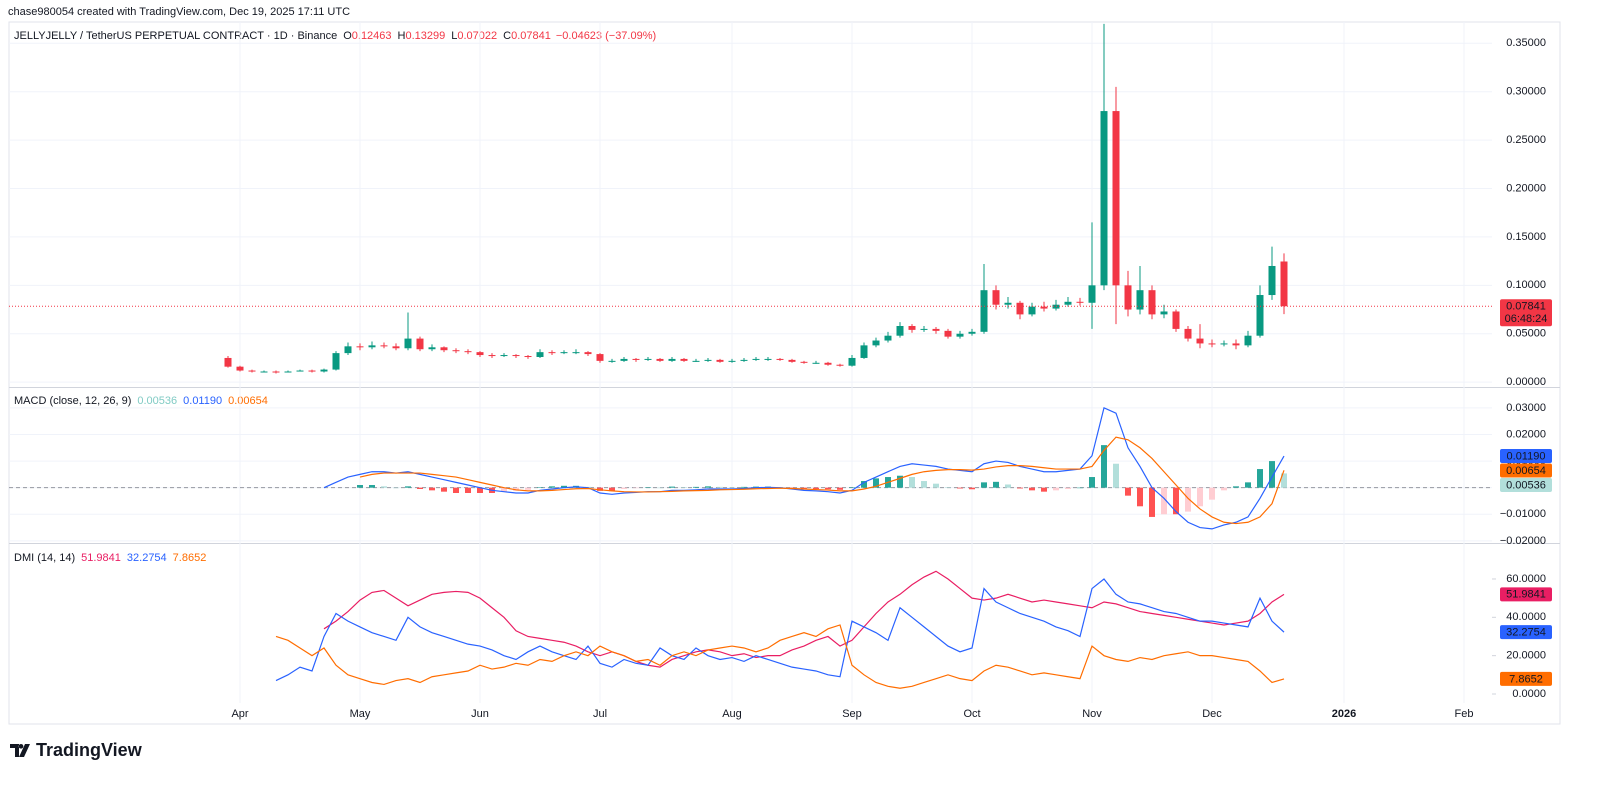 Image resolution: width=1600 pixels, height=793 pixels. I want to click on y-tick-label: 0.35000, so click(1526, 43).